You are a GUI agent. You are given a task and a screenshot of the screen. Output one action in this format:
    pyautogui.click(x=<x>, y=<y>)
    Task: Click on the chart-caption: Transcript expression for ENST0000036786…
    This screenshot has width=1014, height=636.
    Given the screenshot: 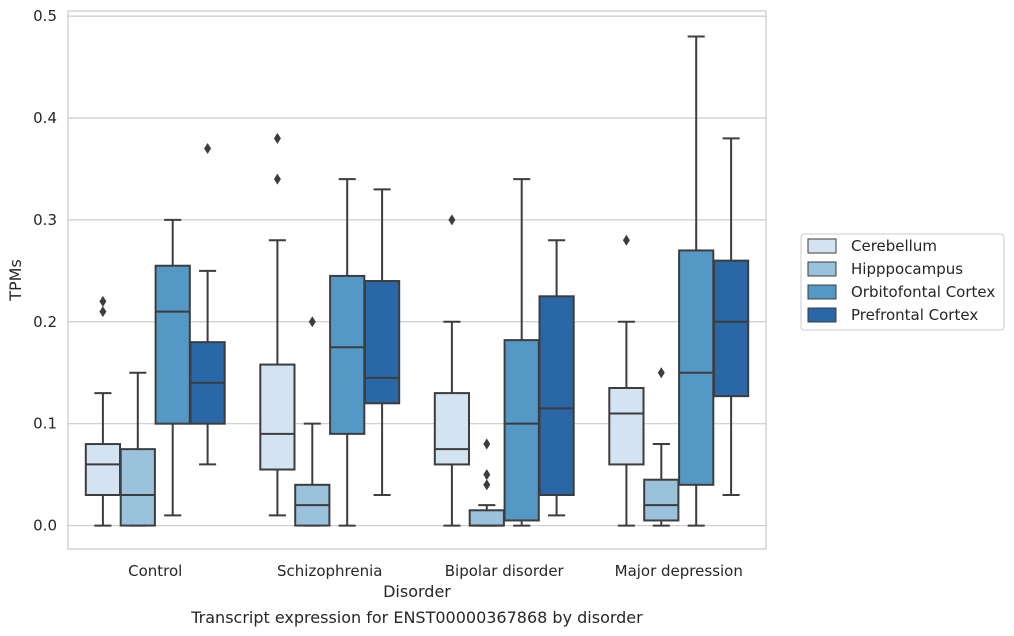 What is the action you would take?
    pyautogui.click(x=416, y=617)
    